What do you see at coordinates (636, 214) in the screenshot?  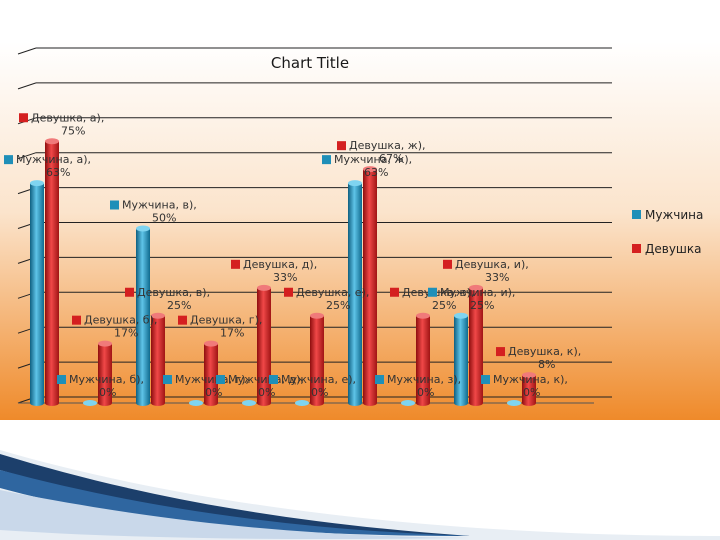 I see `legend-swatch-male` at bounding box center [636, 214].